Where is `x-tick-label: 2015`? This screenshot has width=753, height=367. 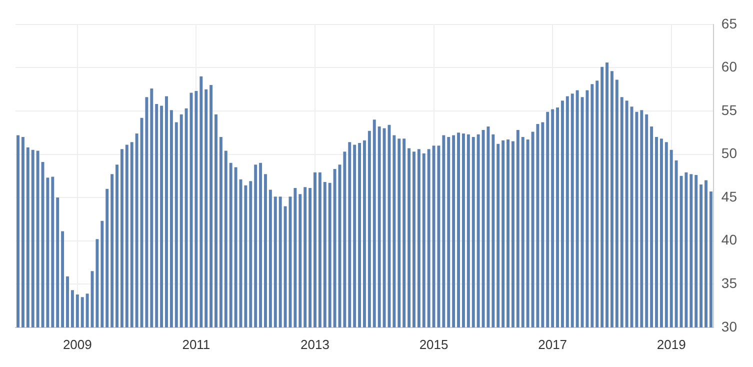
x-tick-label: 2015 is located at coordinates (433, 344).